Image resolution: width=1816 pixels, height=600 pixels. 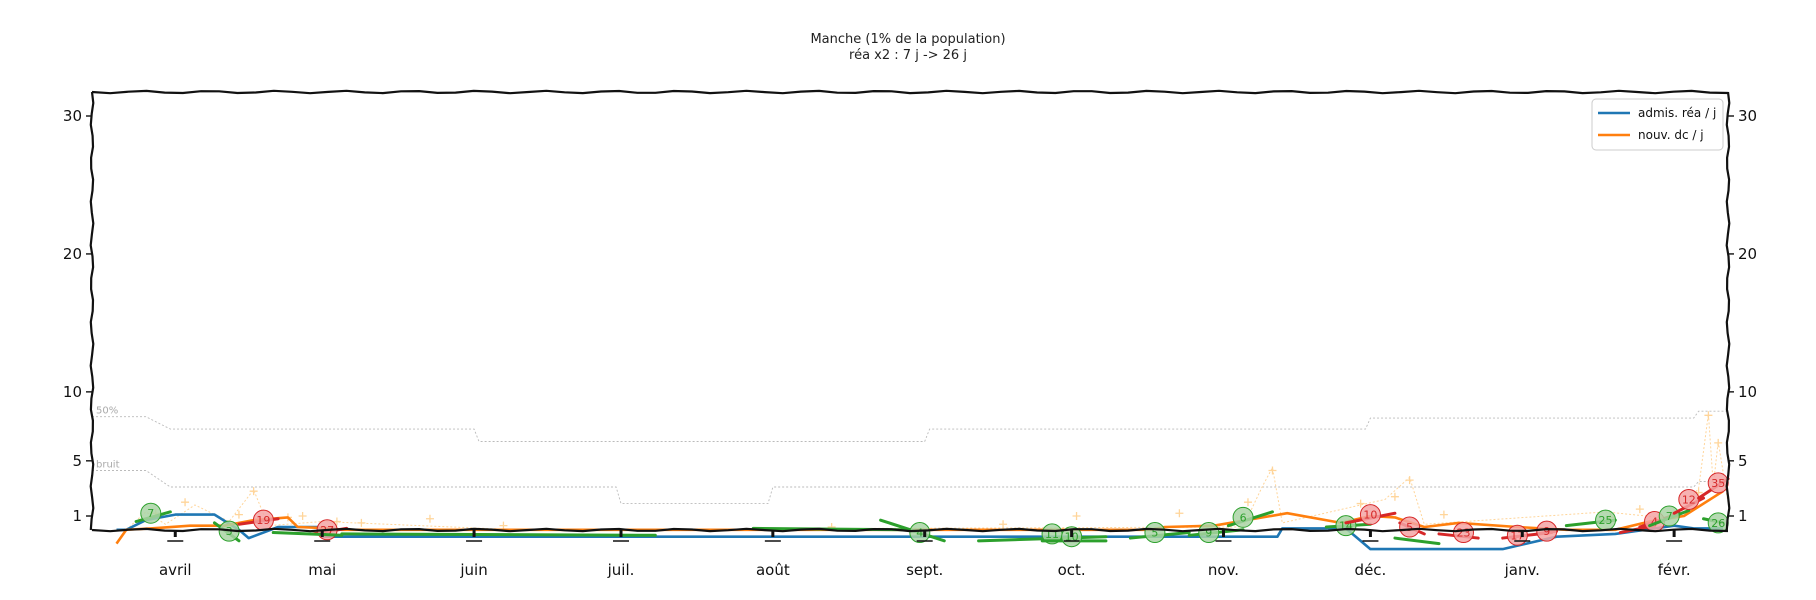 What do you see at coordinates (263, 520) in the screenshot?
I see `growth-label: 19` at bounding box center [263, 520].